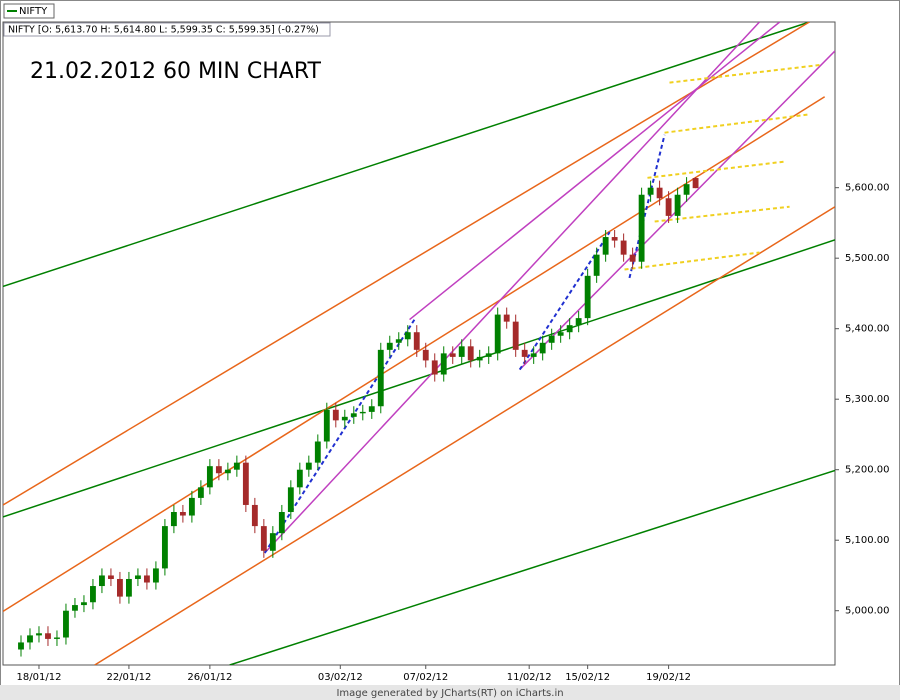  What do you see at coordinates (867, 188) in the screenshot?
I see `y-tick-label: 5,600.00` at bounding box center [867, 188].